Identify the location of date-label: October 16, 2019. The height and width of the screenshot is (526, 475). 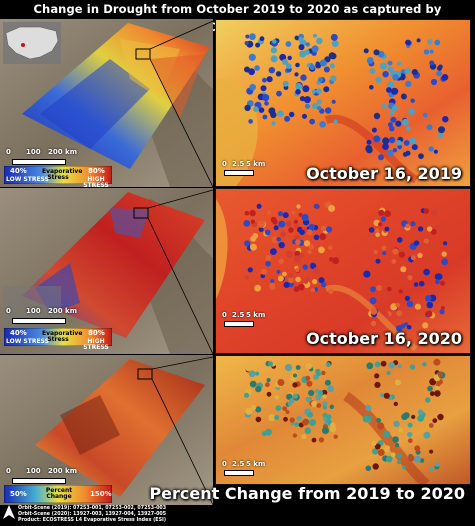
(384, 173).